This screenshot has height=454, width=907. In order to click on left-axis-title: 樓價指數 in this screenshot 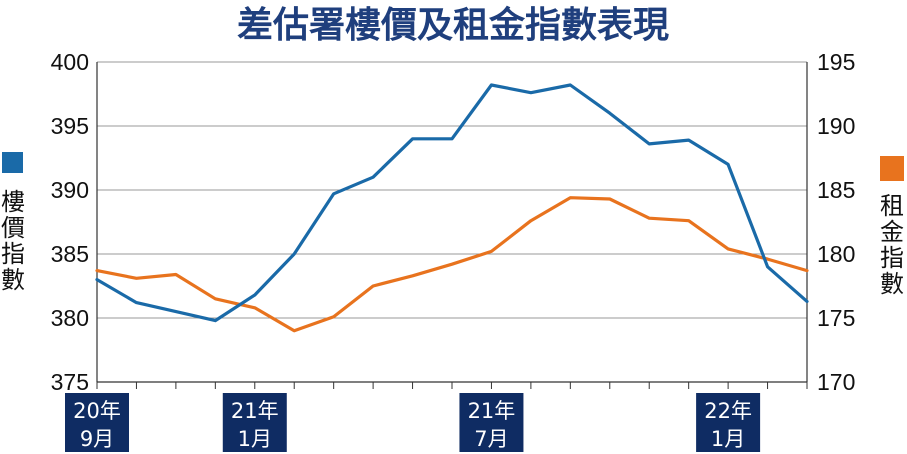, I will do `click(13, 241)`.